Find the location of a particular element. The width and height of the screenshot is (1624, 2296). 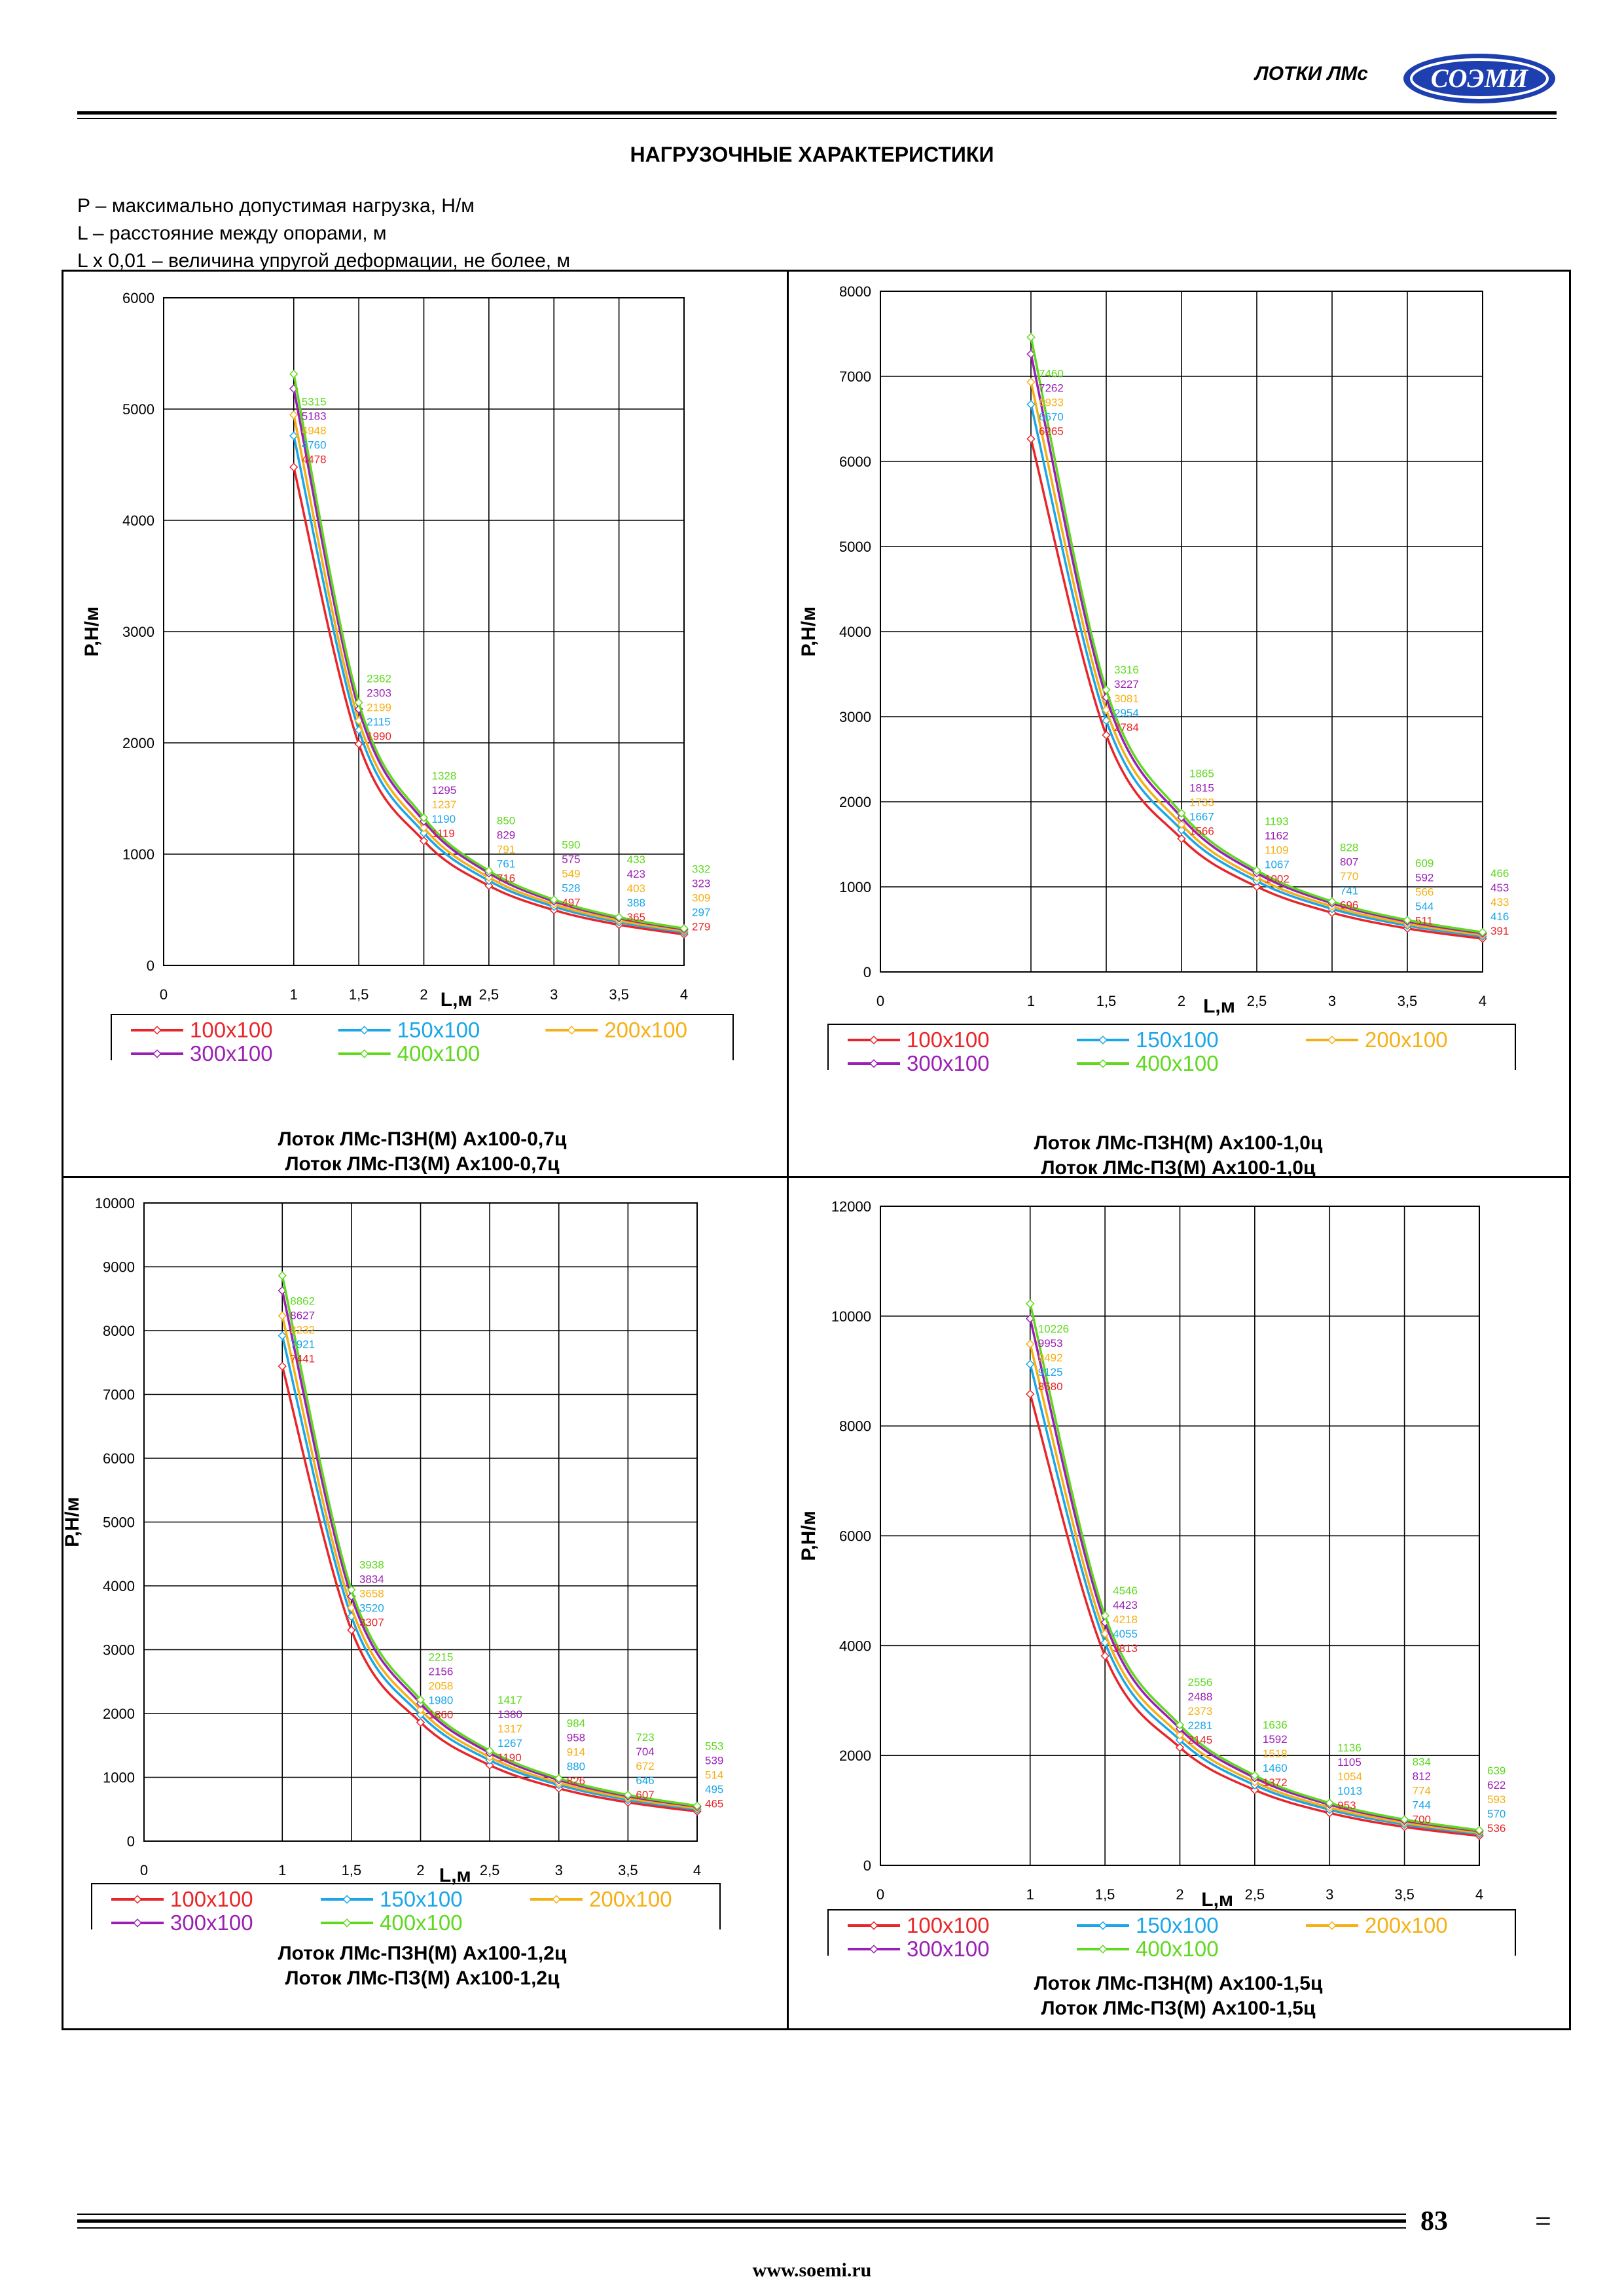

legend-label-400x100: 400x100 is located at coordinates (438, 1053).